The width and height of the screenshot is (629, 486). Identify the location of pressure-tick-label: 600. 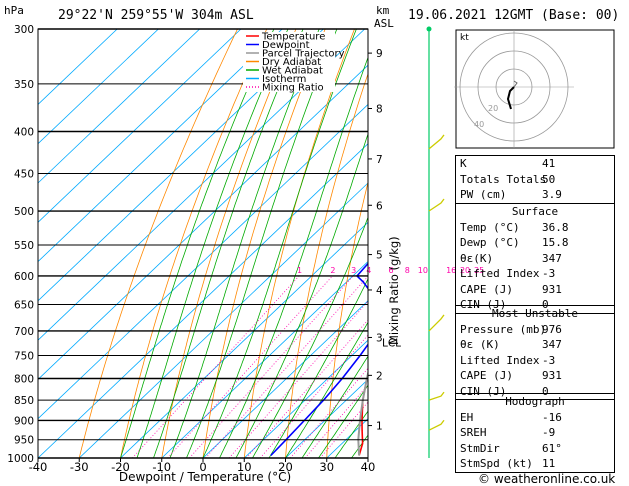
(24, 277).